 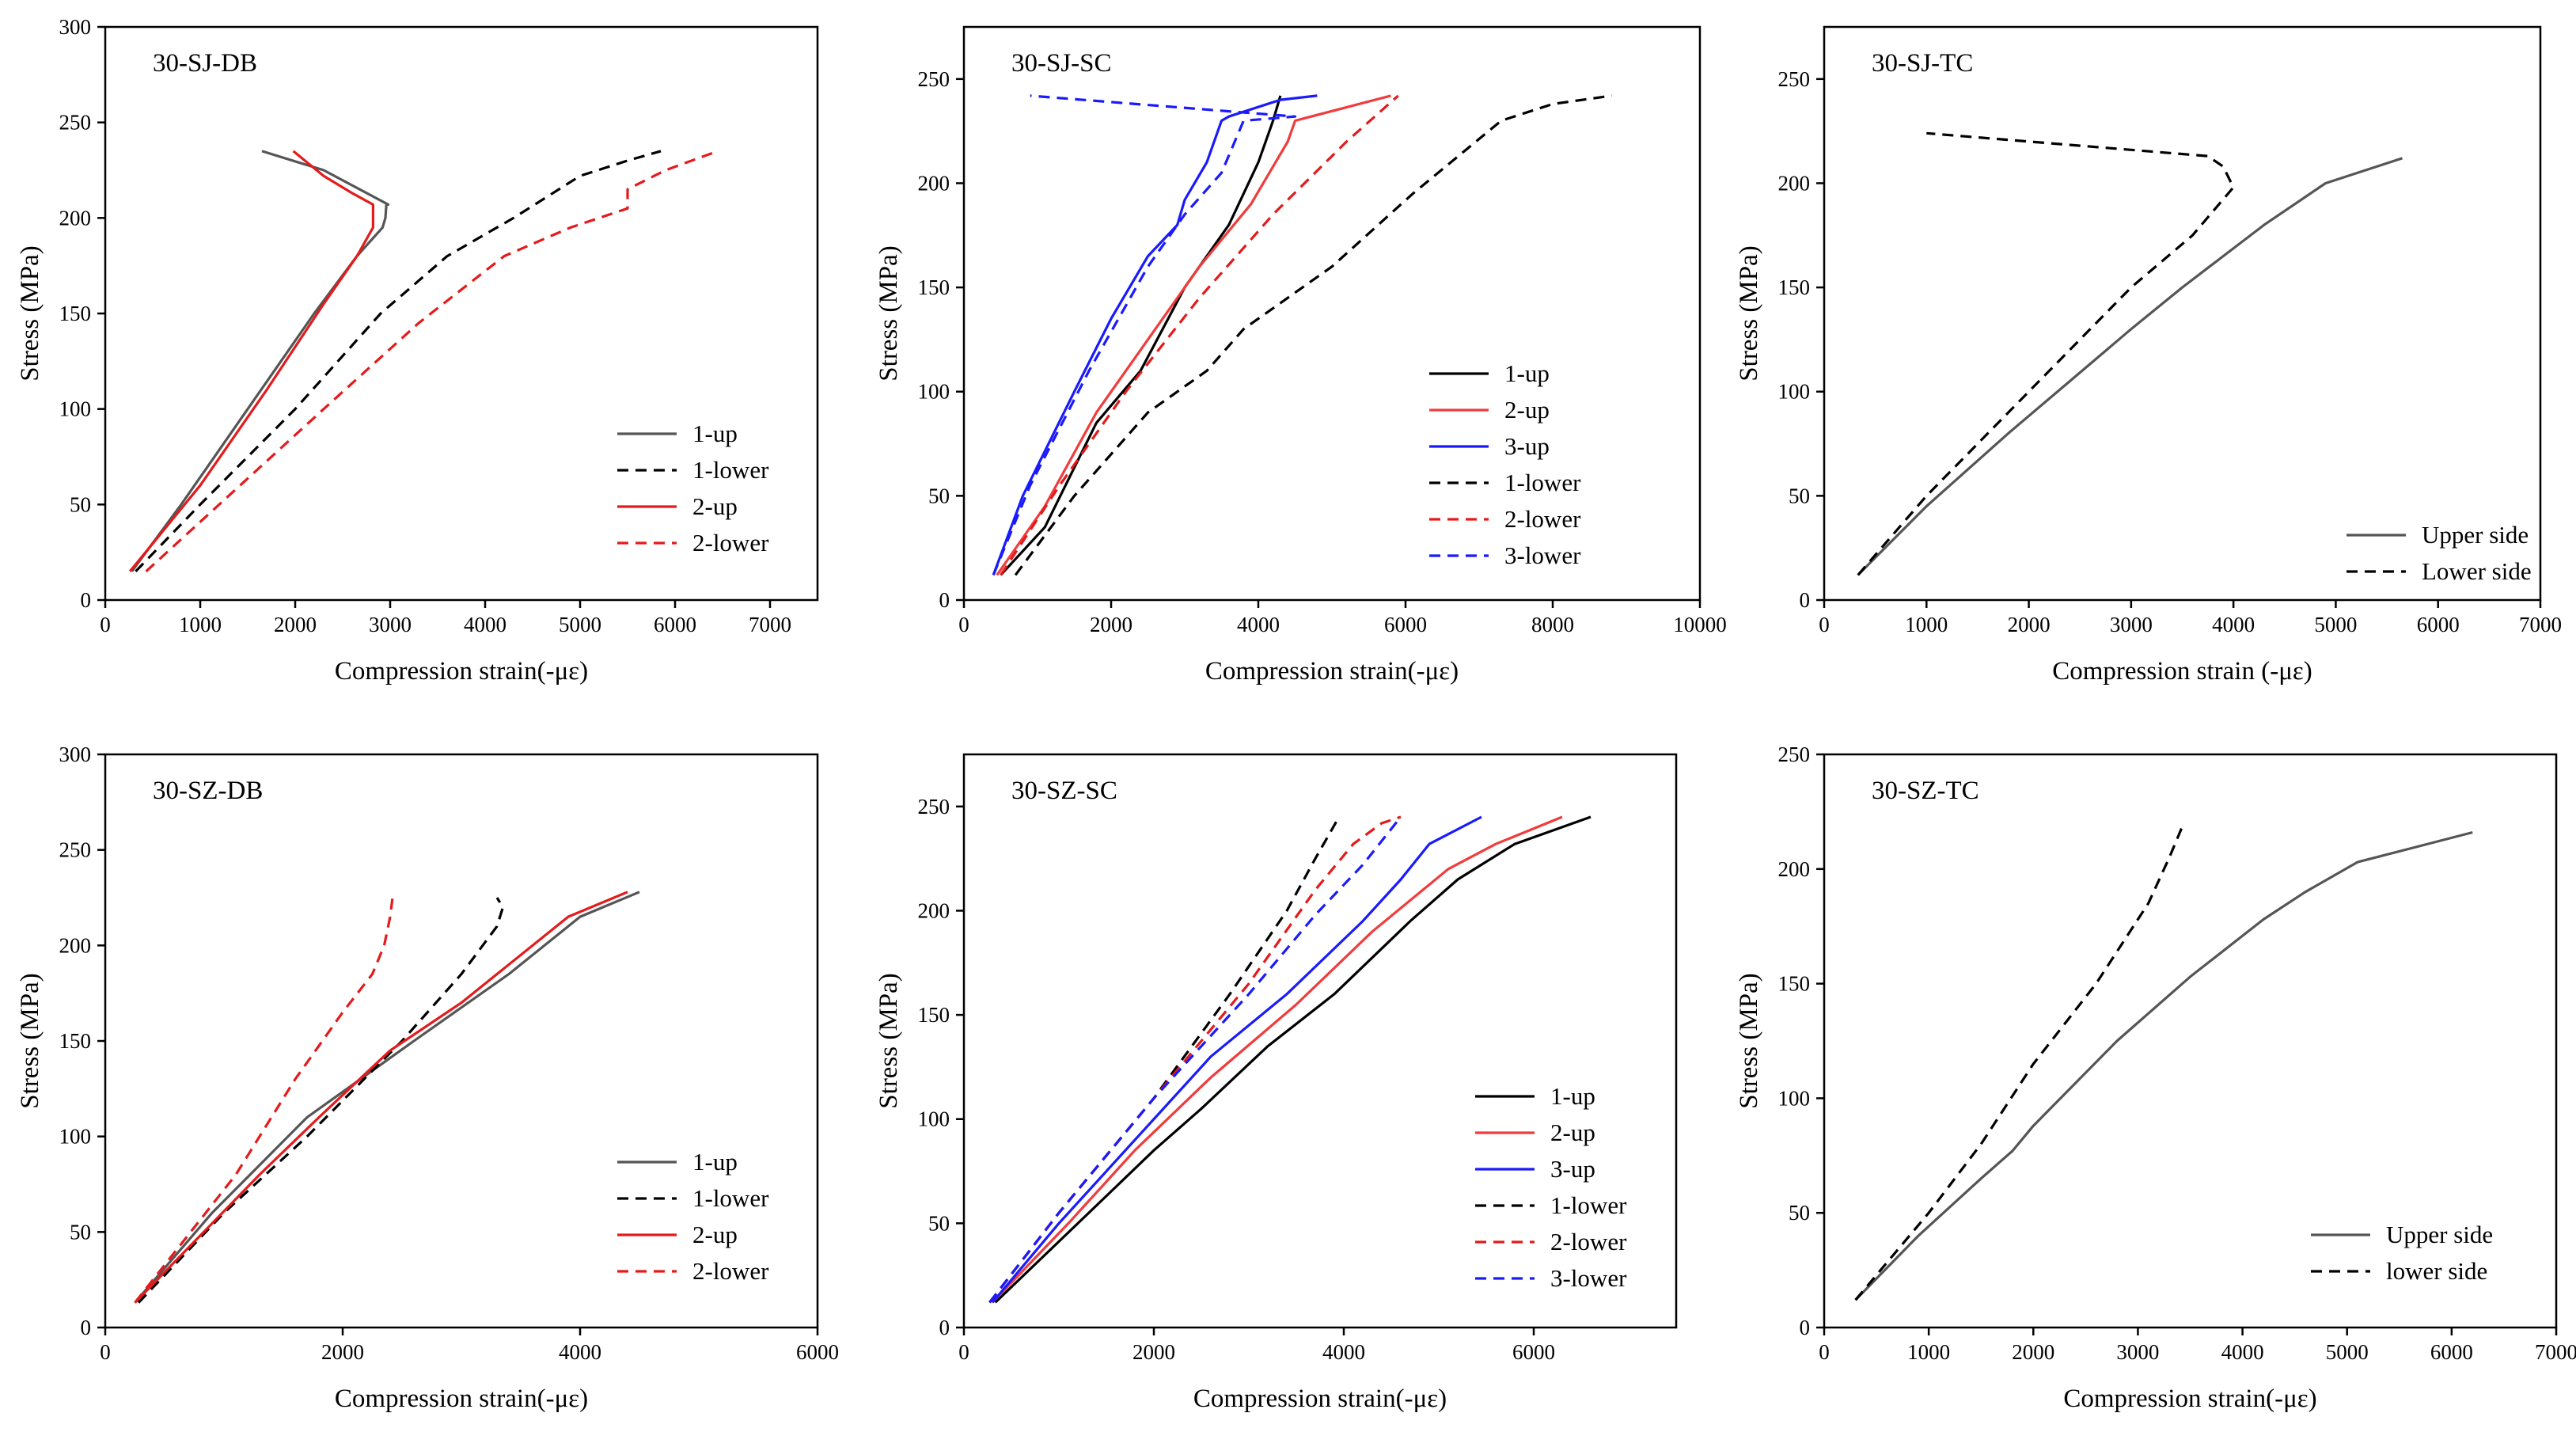 I want to click on legend-label: 2-up, so click(x=1572, y=1132).